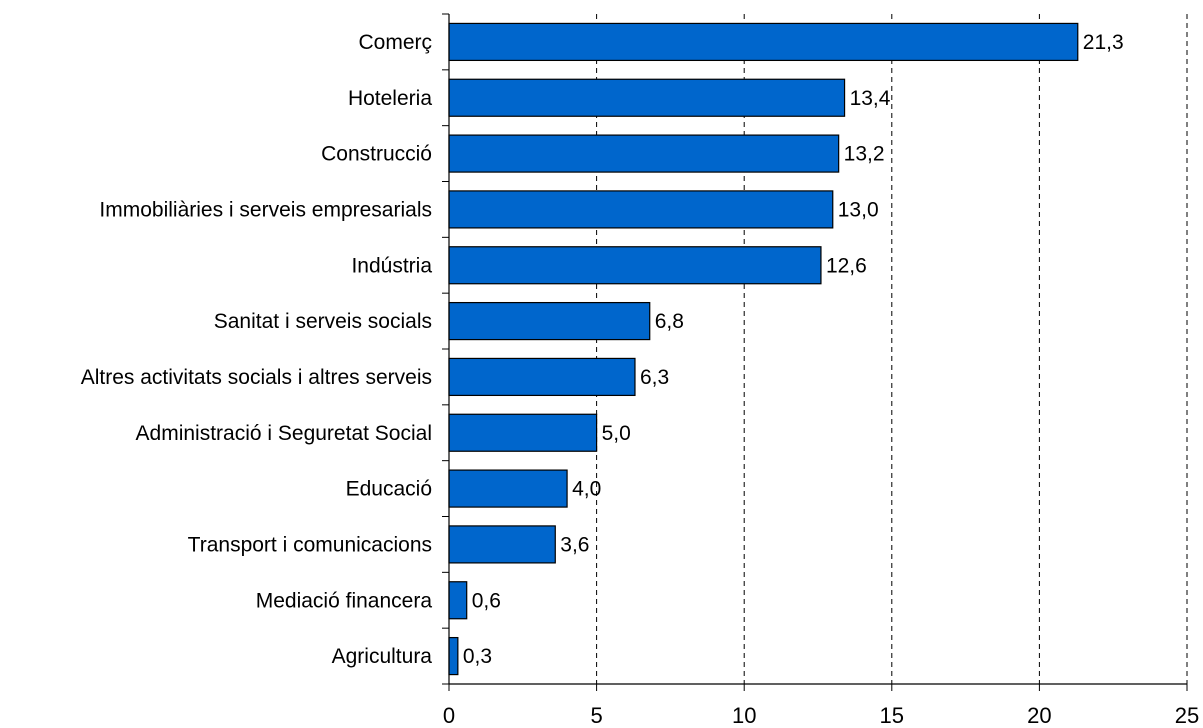  Describe the element at coordinates (376, 154) in the screenshot. I see `category-label: Construcció` at that location.